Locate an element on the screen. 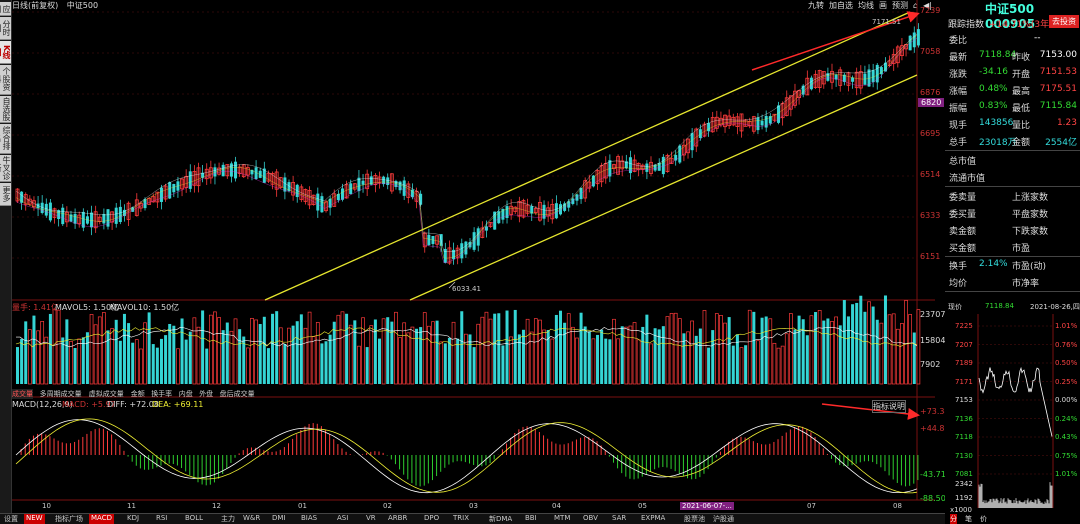  quote-row: 流通市值 is located at coordinates (1012, 179).